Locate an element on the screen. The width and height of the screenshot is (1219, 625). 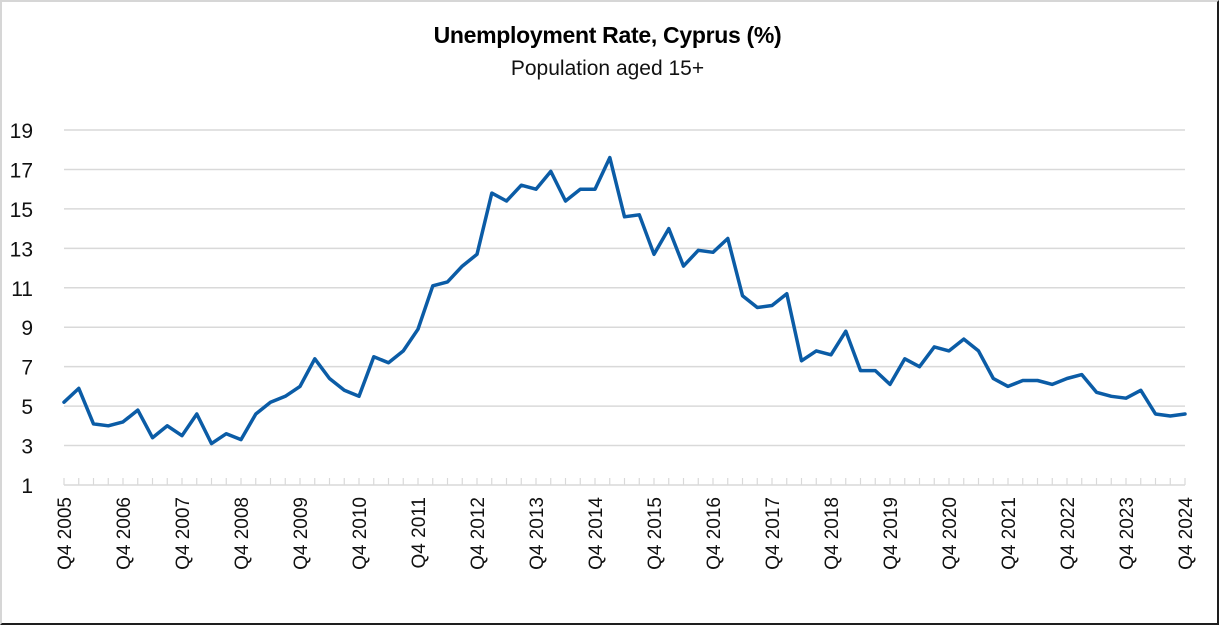
chart-title: Unemployment Rate, Cyprus (%) is located at coordinates (607, 35).